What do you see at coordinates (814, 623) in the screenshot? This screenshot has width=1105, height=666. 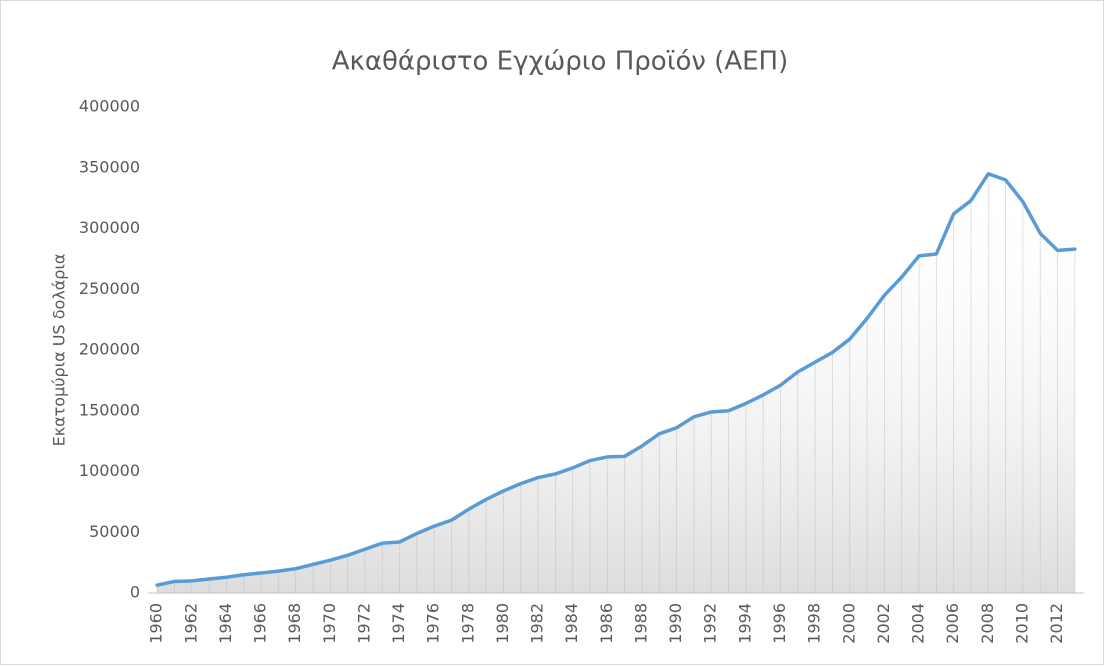 I see `x-tick-label: 1998` at bounding box center [814, 623].